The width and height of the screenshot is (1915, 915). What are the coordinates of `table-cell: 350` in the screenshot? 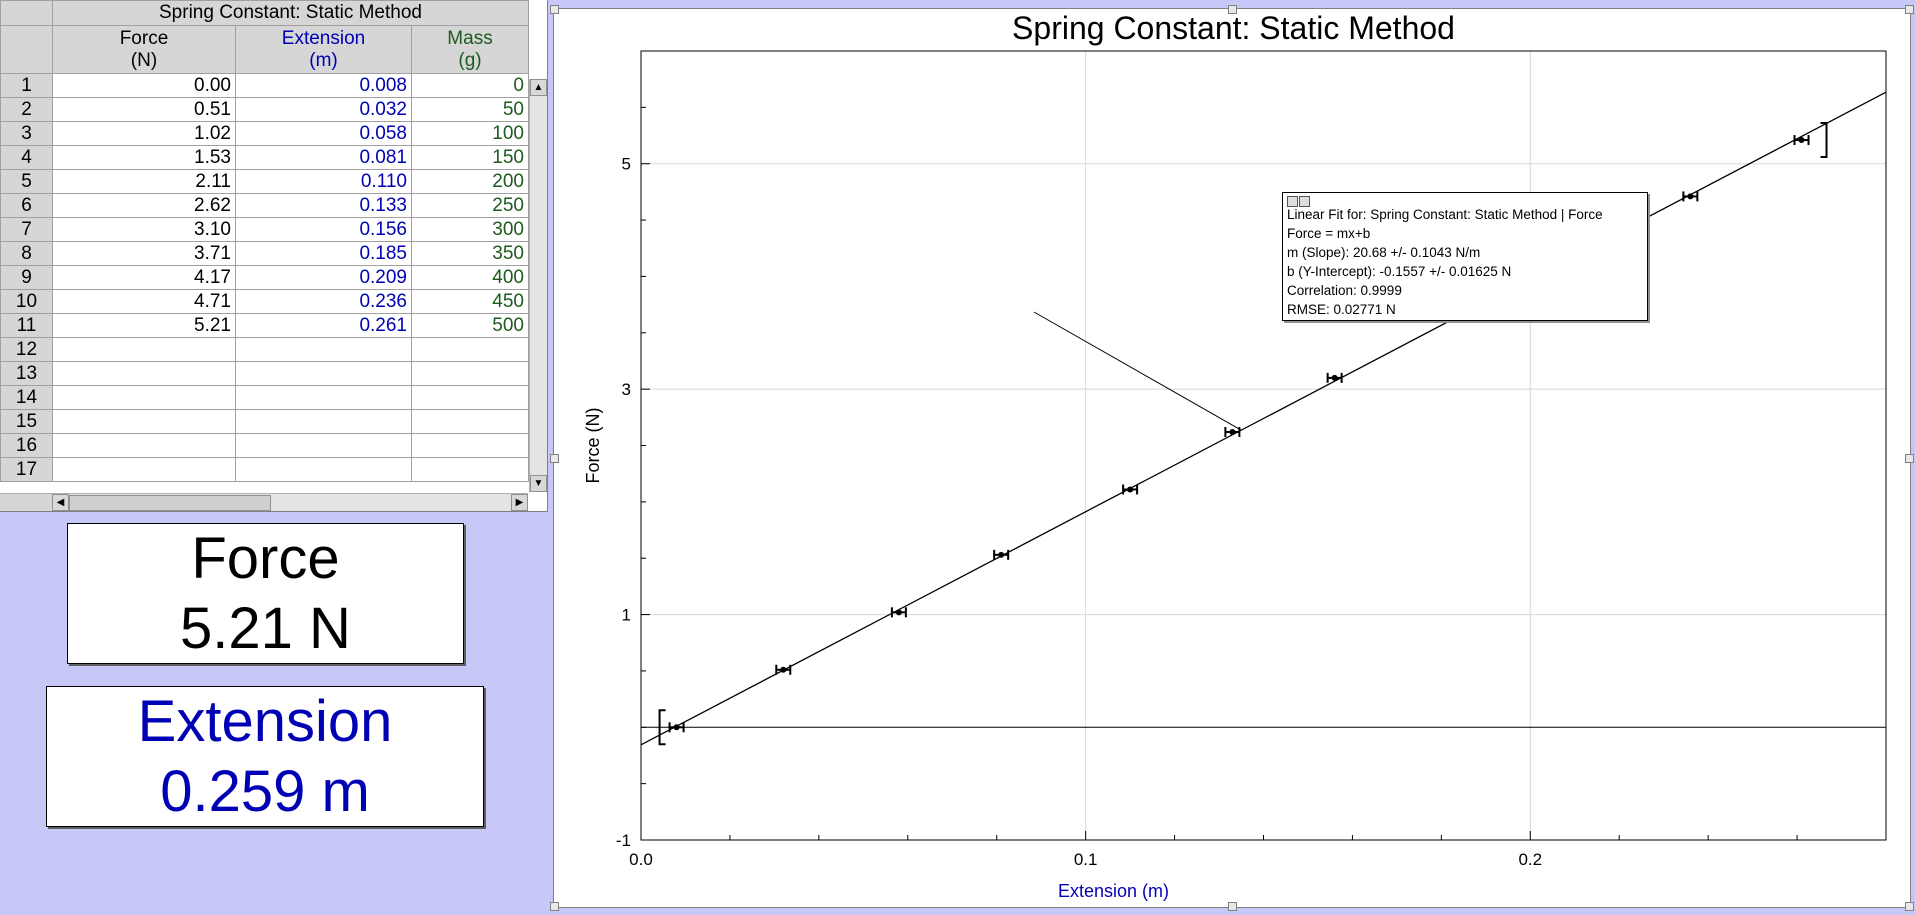 It's located at (470, 253).